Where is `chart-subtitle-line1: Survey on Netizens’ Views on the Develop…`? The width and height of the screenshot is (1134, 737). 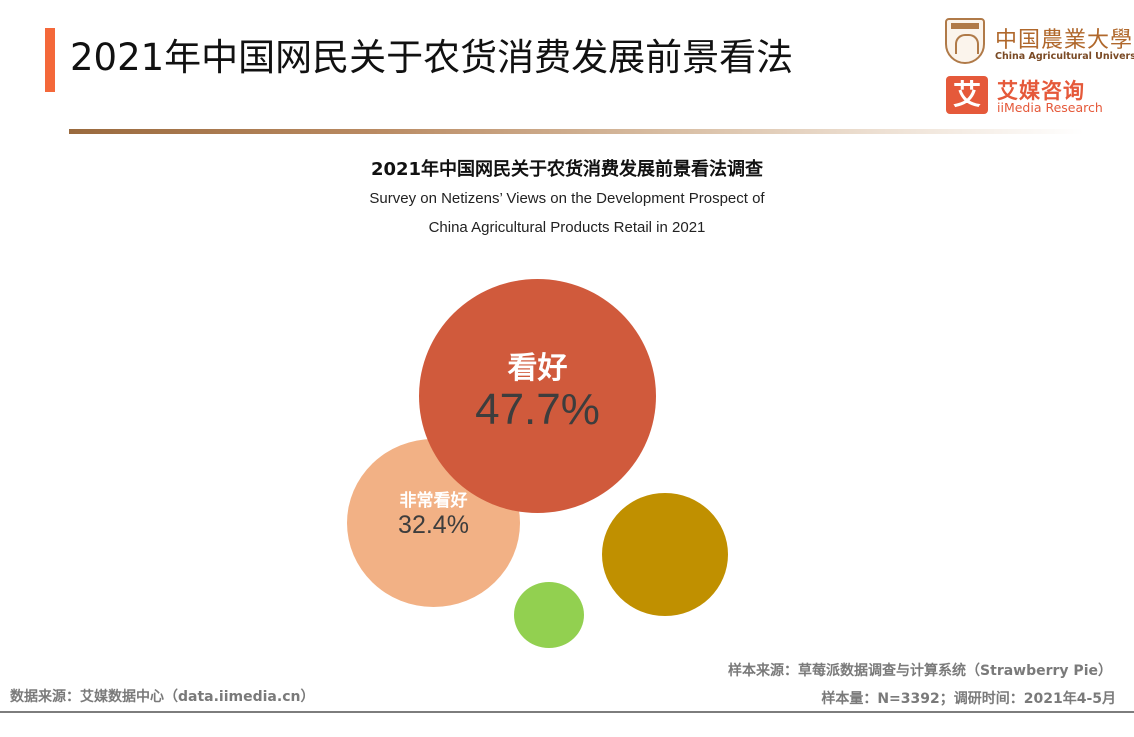 chart-subtitle-line1: Survey on Netizens’ Views on the Develop… is located at coordinates (567, 198).